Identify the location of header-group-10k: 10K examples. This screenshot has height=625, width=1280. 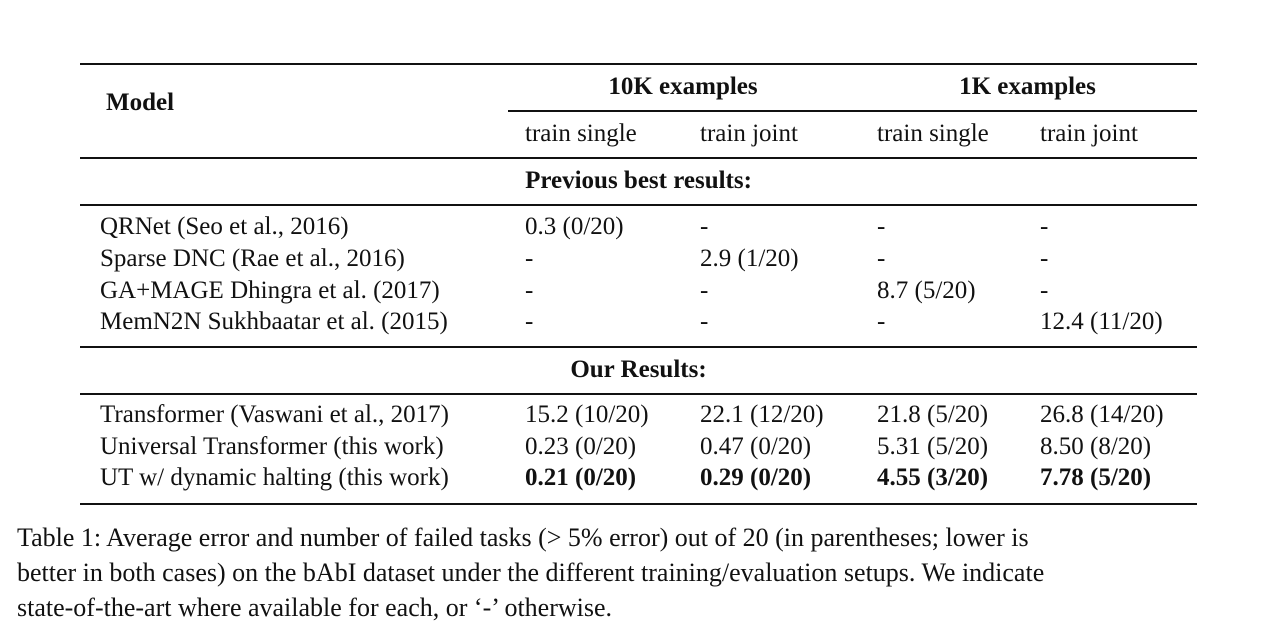
(683, 86).